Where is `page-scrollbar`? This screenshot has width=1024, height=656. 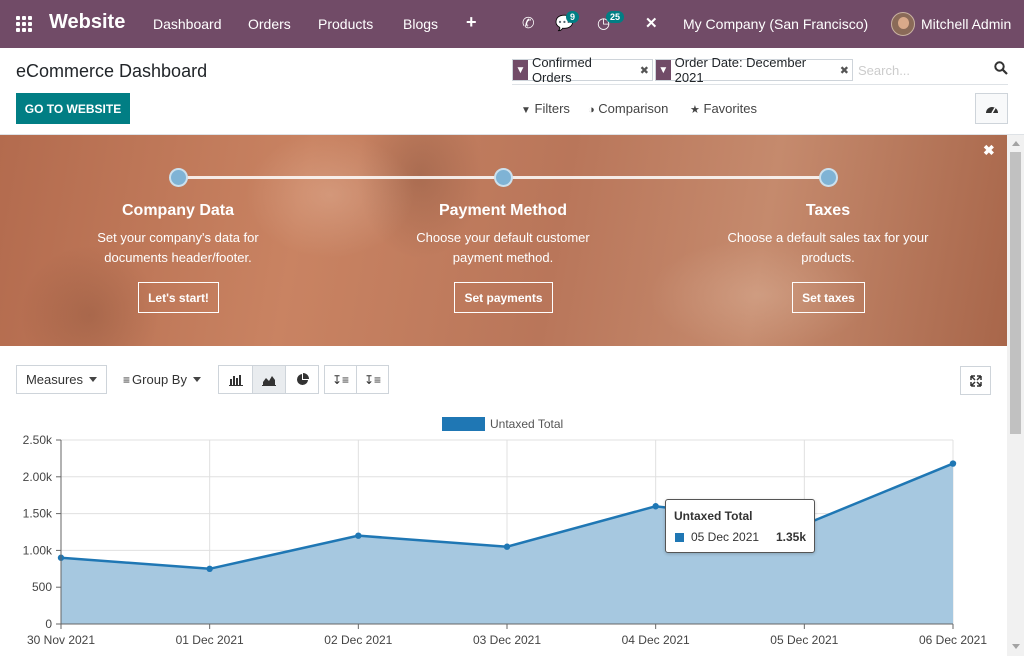
page-scrollbar is located at coordinates (1015, 395).